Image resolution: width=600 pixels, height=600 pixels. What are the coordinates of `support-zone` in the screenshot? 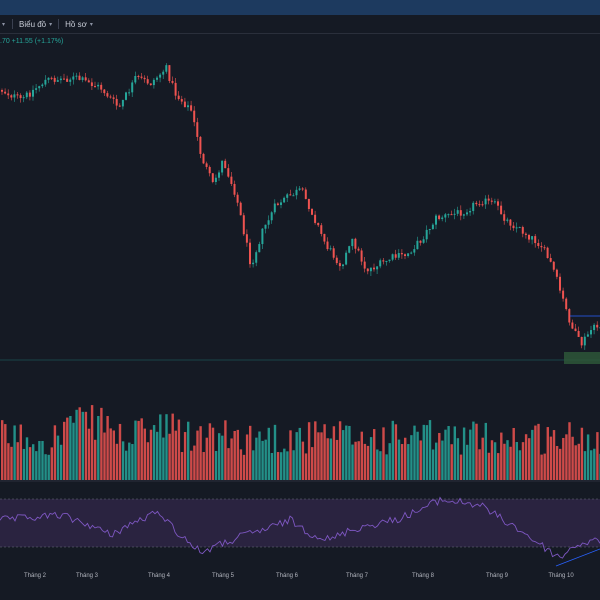 It's located at (582, 358).